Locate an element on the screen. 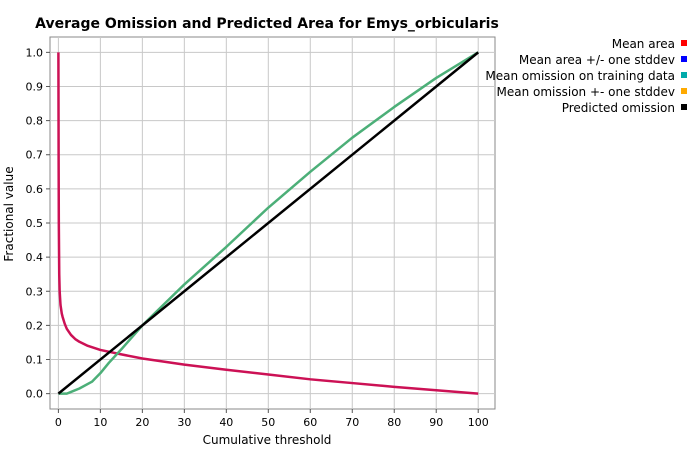 The image size is (700, 450). x-tick-label: 90 is located at coordinates (436, 422).